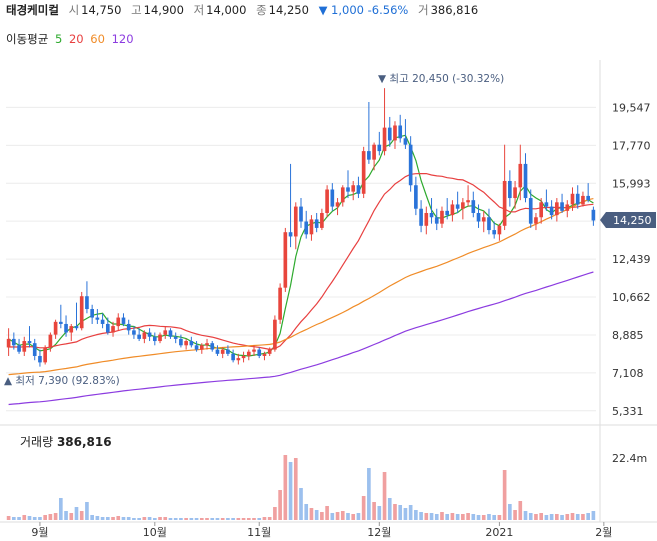  What do you see at coordinates (631, 183) in the screenshot?
I see `y-tick-label: 15,993` at bounding box center [631, 183].